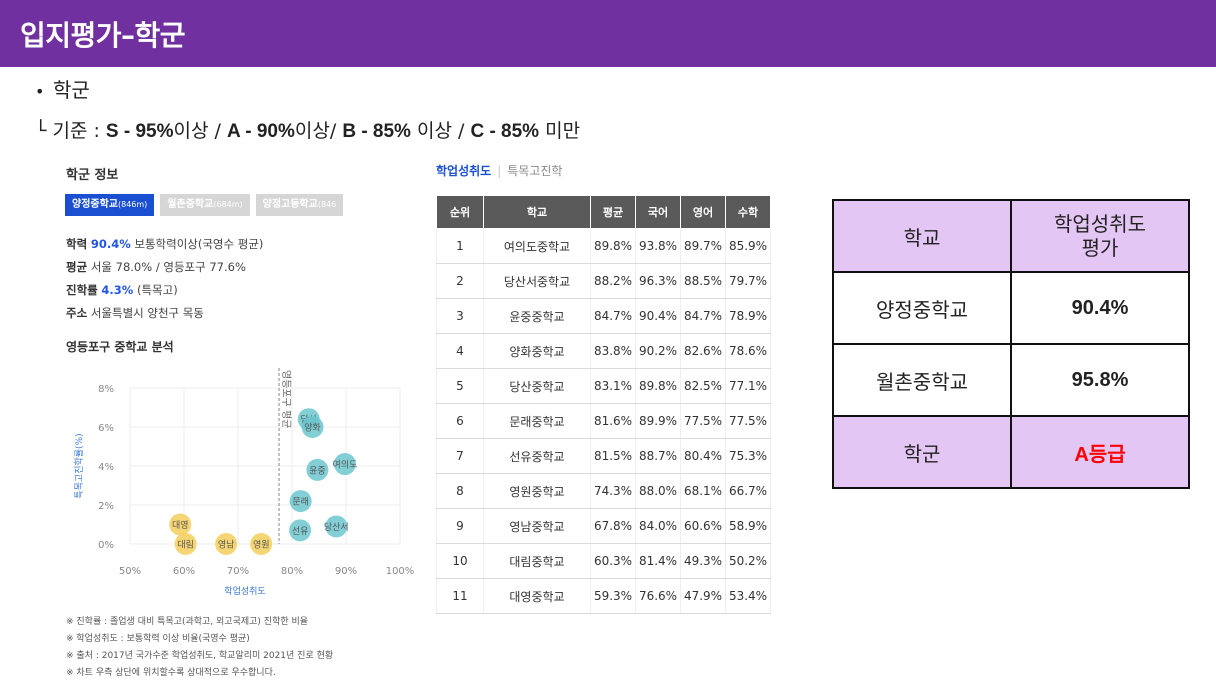 This screenshot has width=1216, height=684. Describe the element at coordinates (537, 212) in the screenshot. I see `col-school: 학교` at that location.